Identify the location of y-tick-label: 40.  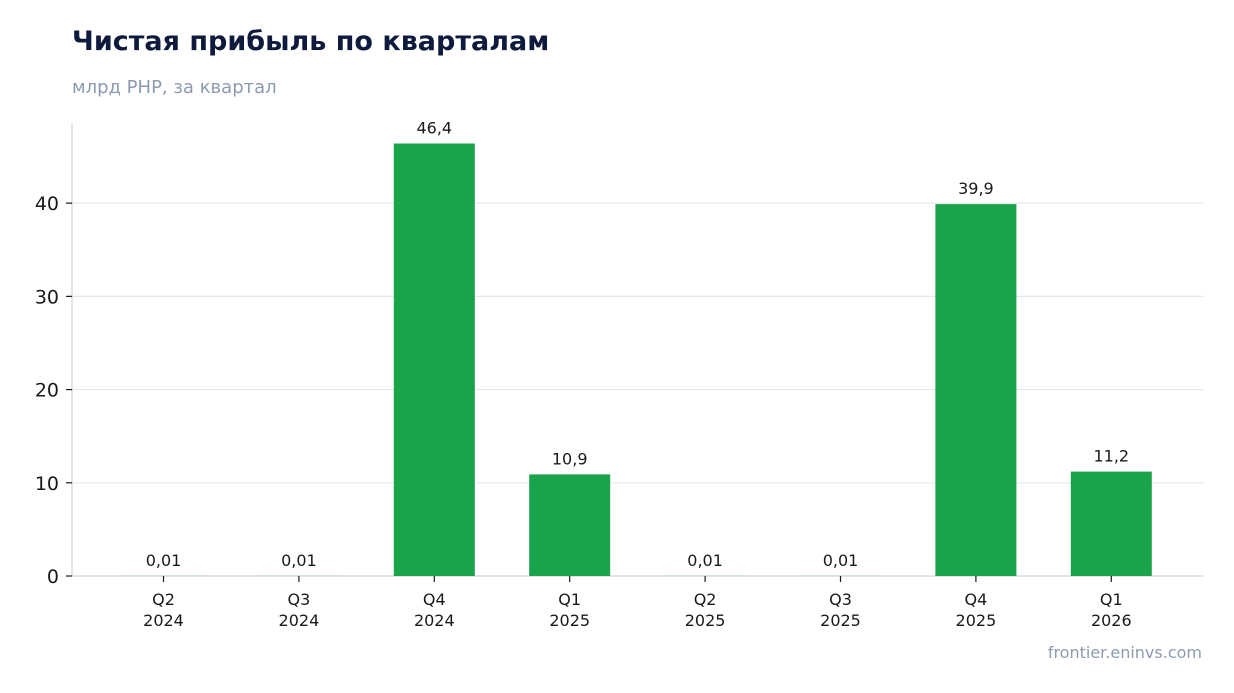
(47, 204).